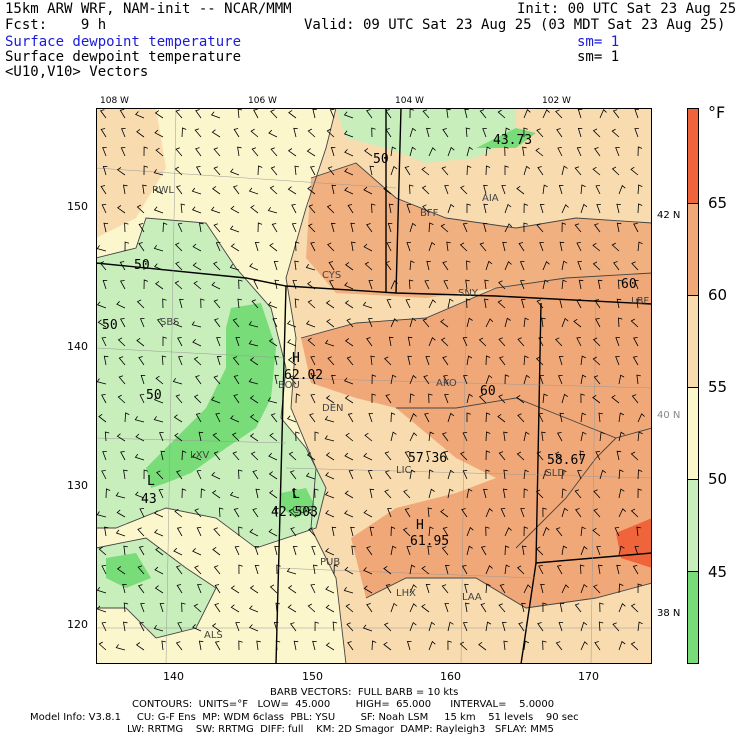 This screenshot has width=740, height=740. I want to click on smoothing-2: sm= 1, so click(598, 57).